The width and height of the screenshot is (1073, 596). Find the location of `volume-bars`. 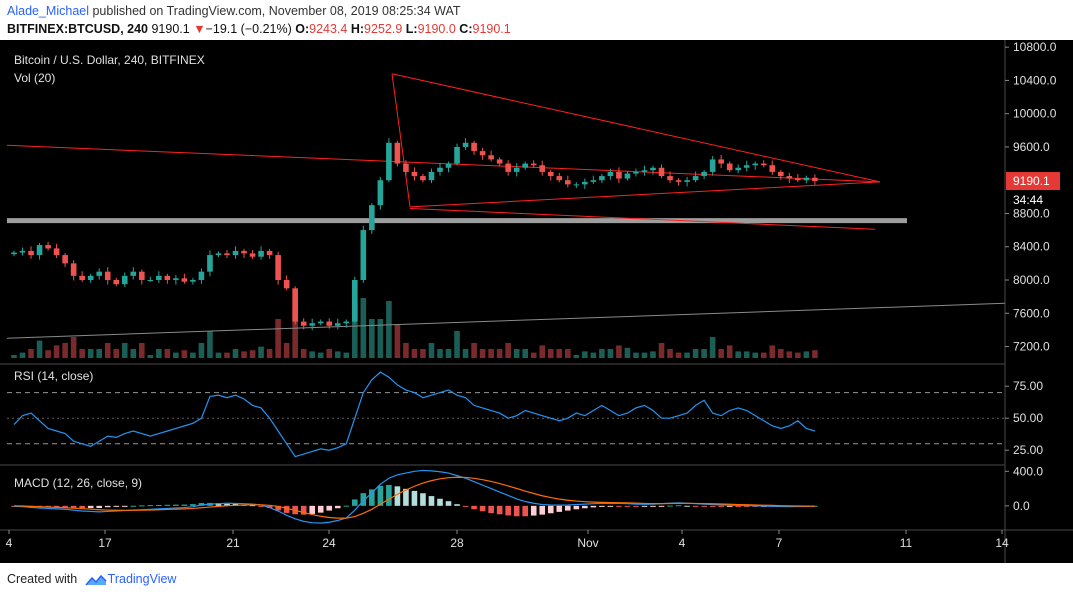

volume-bars is located at coordinates (414, 328).